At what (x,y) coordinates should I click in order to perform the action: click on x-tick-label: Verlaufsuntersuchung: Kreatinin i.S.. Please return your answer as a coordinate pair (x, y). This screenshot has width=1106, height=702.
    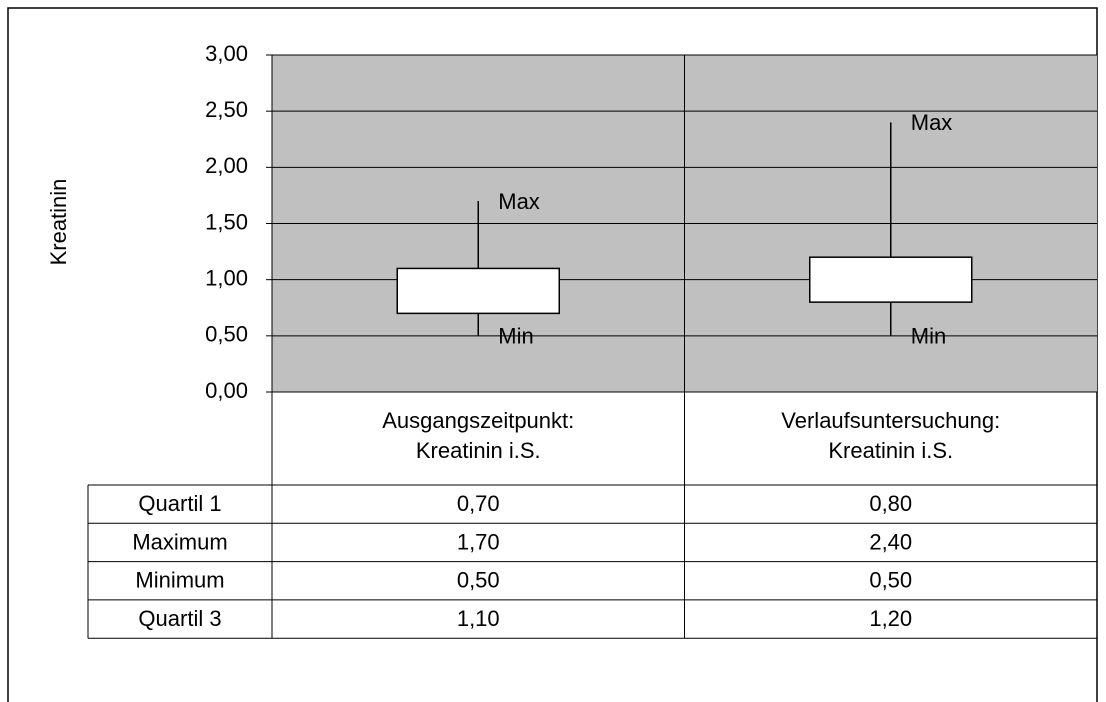
    Looking at the image, I should click on (891, 435).